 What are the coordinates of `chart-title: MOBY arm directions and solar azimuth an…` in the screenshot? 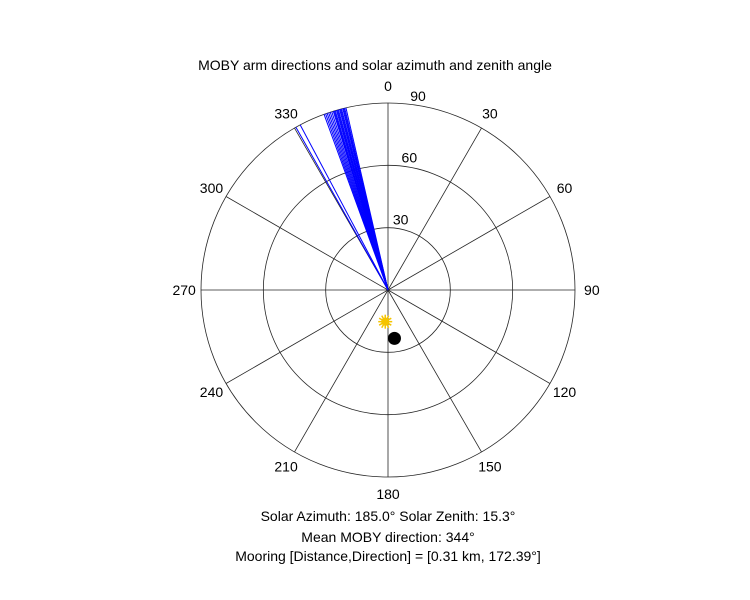 It's located at (375, 65).